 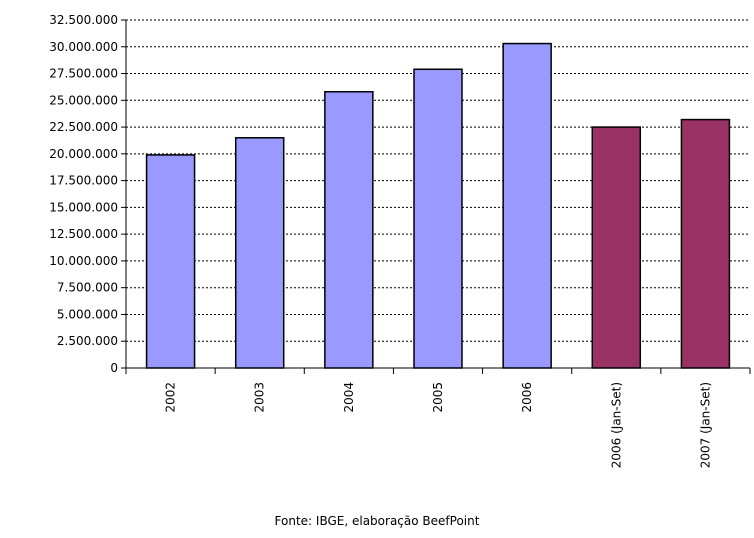 I want to click on y-tick-label: 10.000.000, so click(x=83, y=261).